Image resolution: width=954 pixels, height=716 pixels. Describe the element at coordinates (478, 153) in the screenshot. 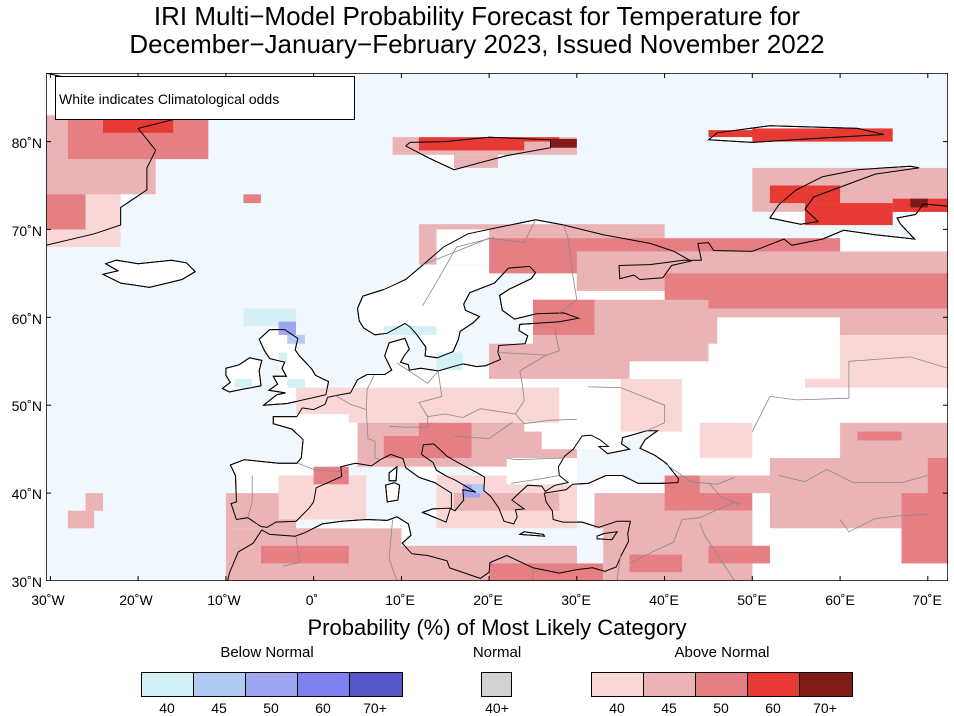

I see `svalbard-coastline` at that location.